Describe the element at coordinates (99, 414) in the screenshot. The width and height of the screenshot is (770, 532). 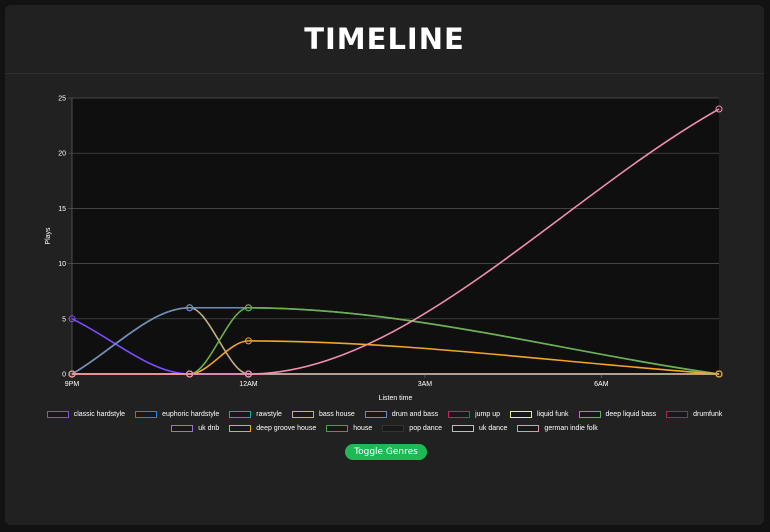
I see `legend-label: classic hardstyle` at that location.